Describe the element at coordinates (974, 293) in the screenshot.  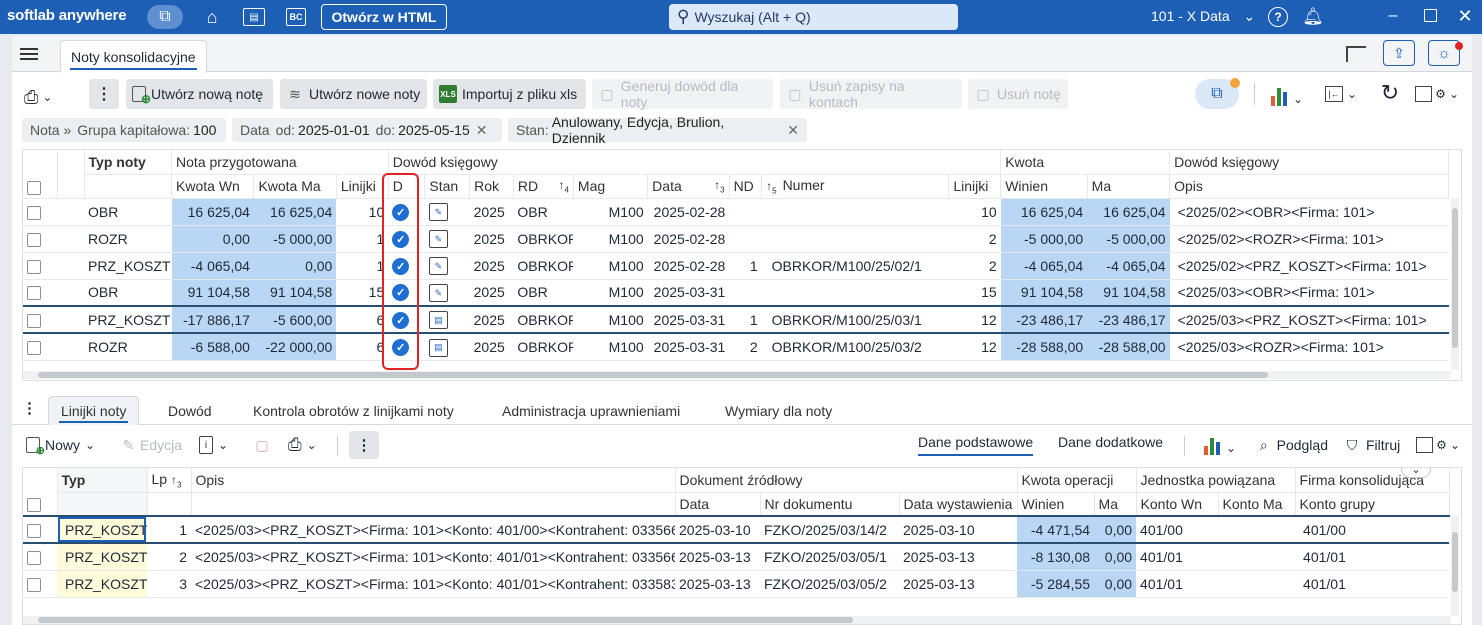
I see `cell-linijki-2: 15` at that location.